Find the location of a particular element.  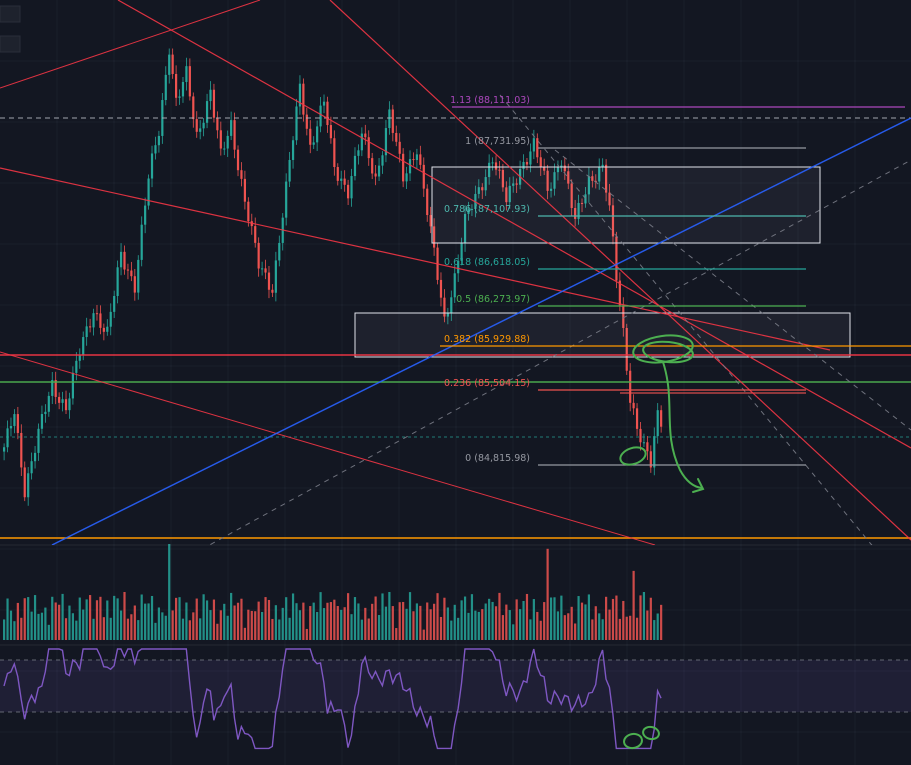

fib-level-label-1: 1 (87,731.95) is located at coordinates (497, 141).